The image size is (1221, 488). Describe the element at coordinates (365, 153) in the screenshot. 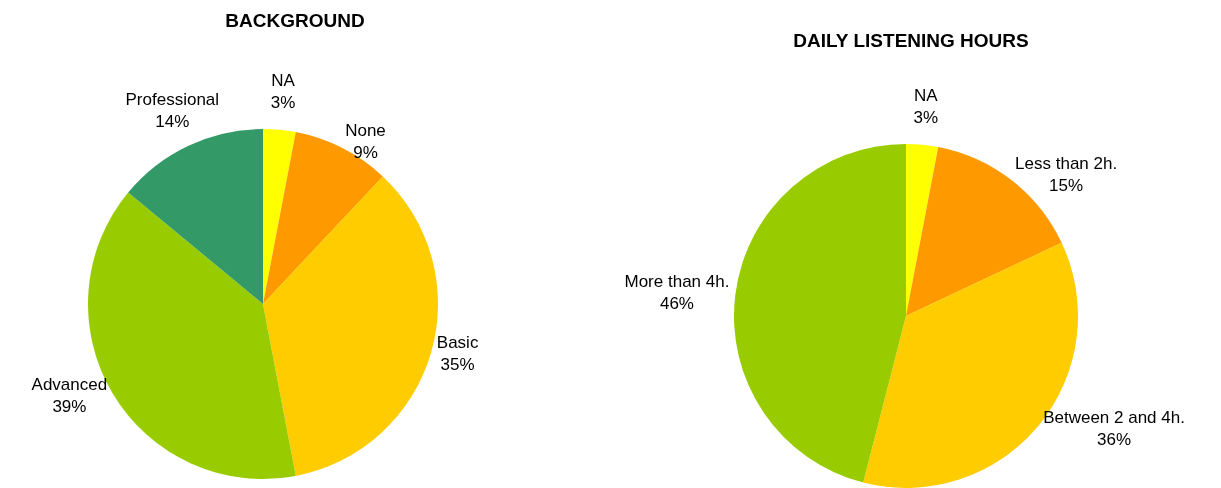

I see `data-label: 9%` at that location.